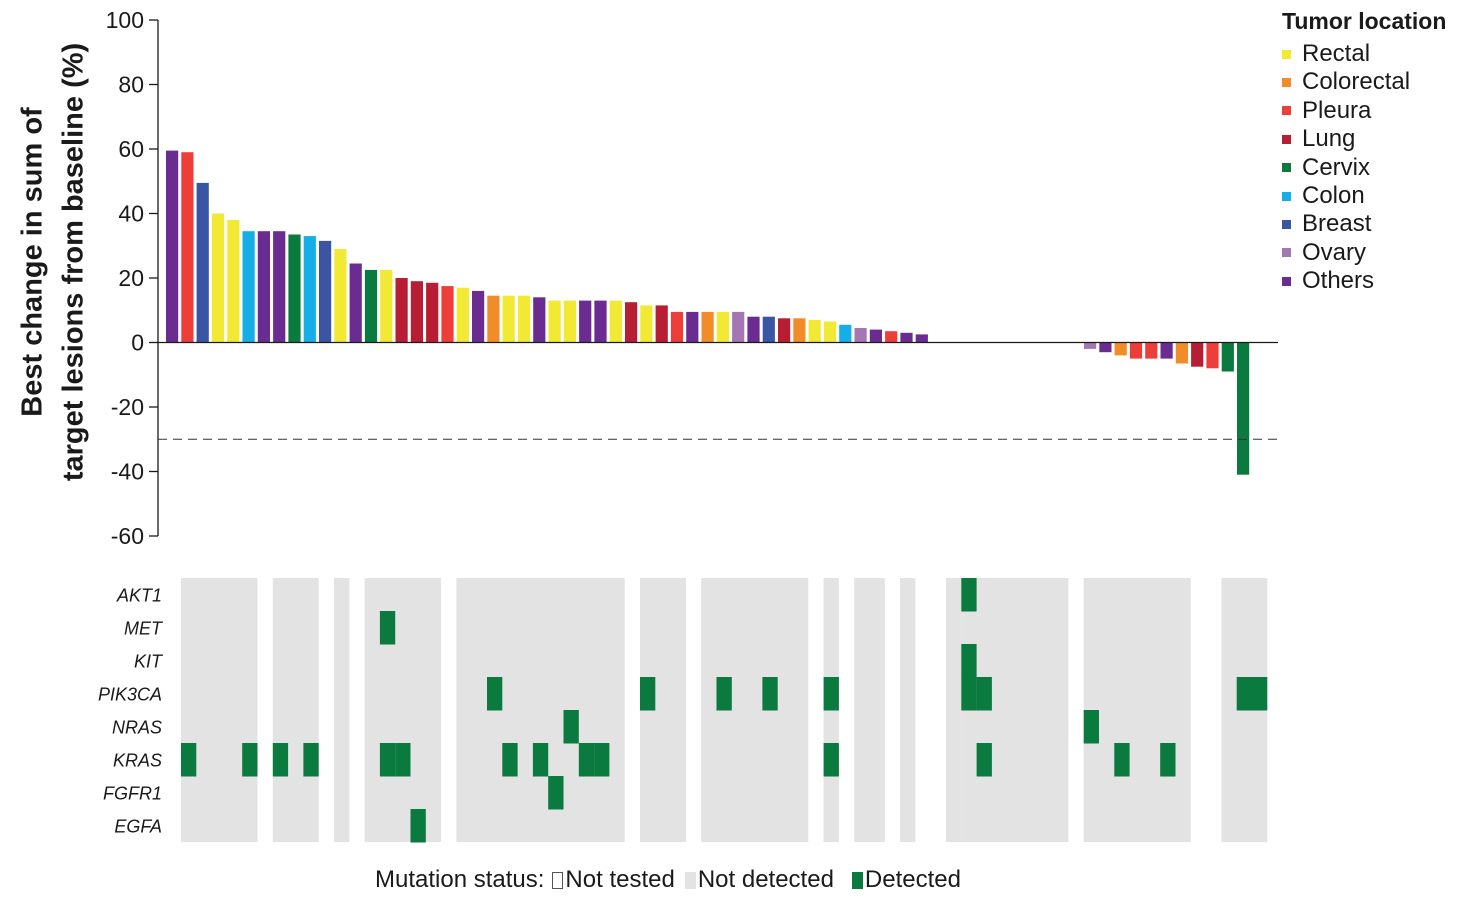  What do you see at coordinates (387, 628) in the screenshot?
I see `mutation-cell-met` at bounding box center [387, 628].